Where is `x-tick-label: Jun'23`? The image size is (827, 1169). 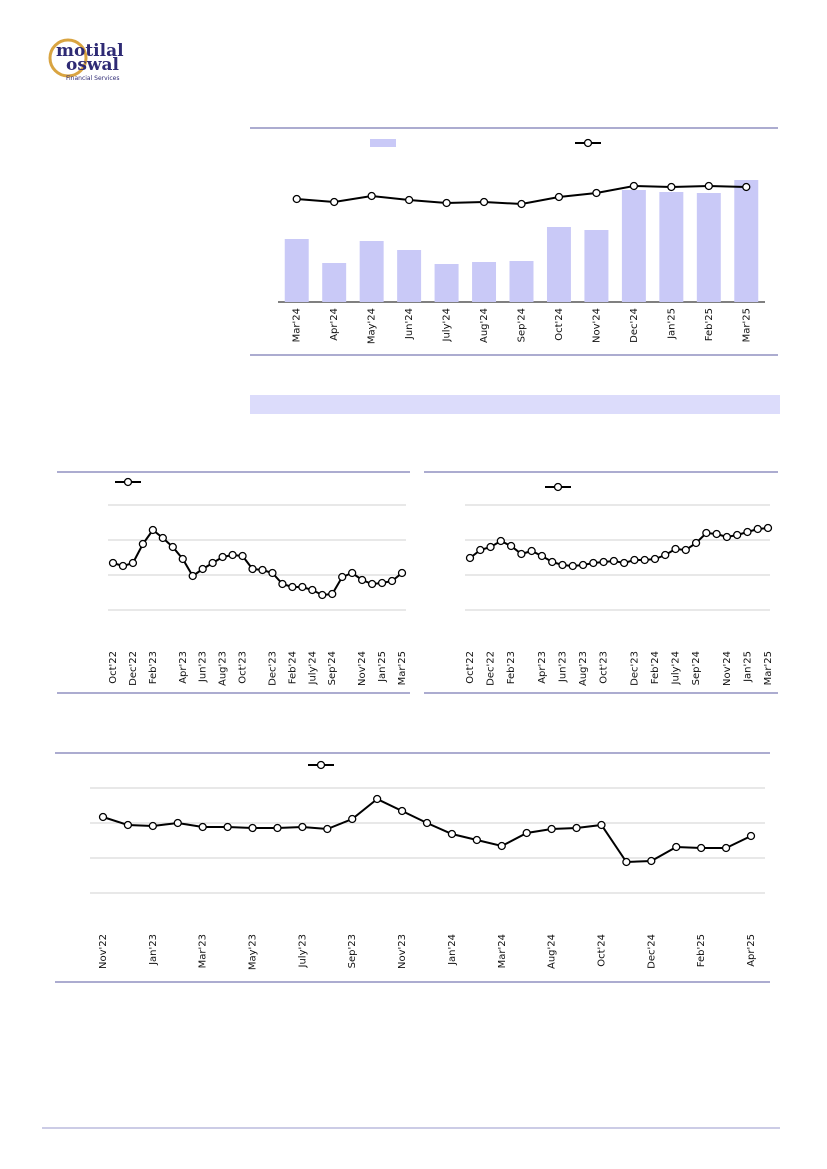
x-tick-label: Jun'23 is located at coordinates (203, 667).